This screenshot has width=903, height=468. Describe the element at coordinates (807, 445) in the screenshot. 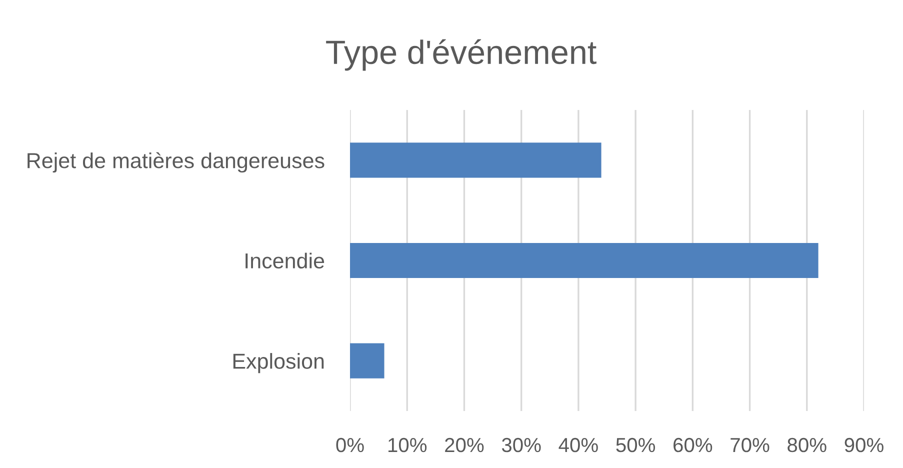

I see `x-tick-label: 80%` at that location.